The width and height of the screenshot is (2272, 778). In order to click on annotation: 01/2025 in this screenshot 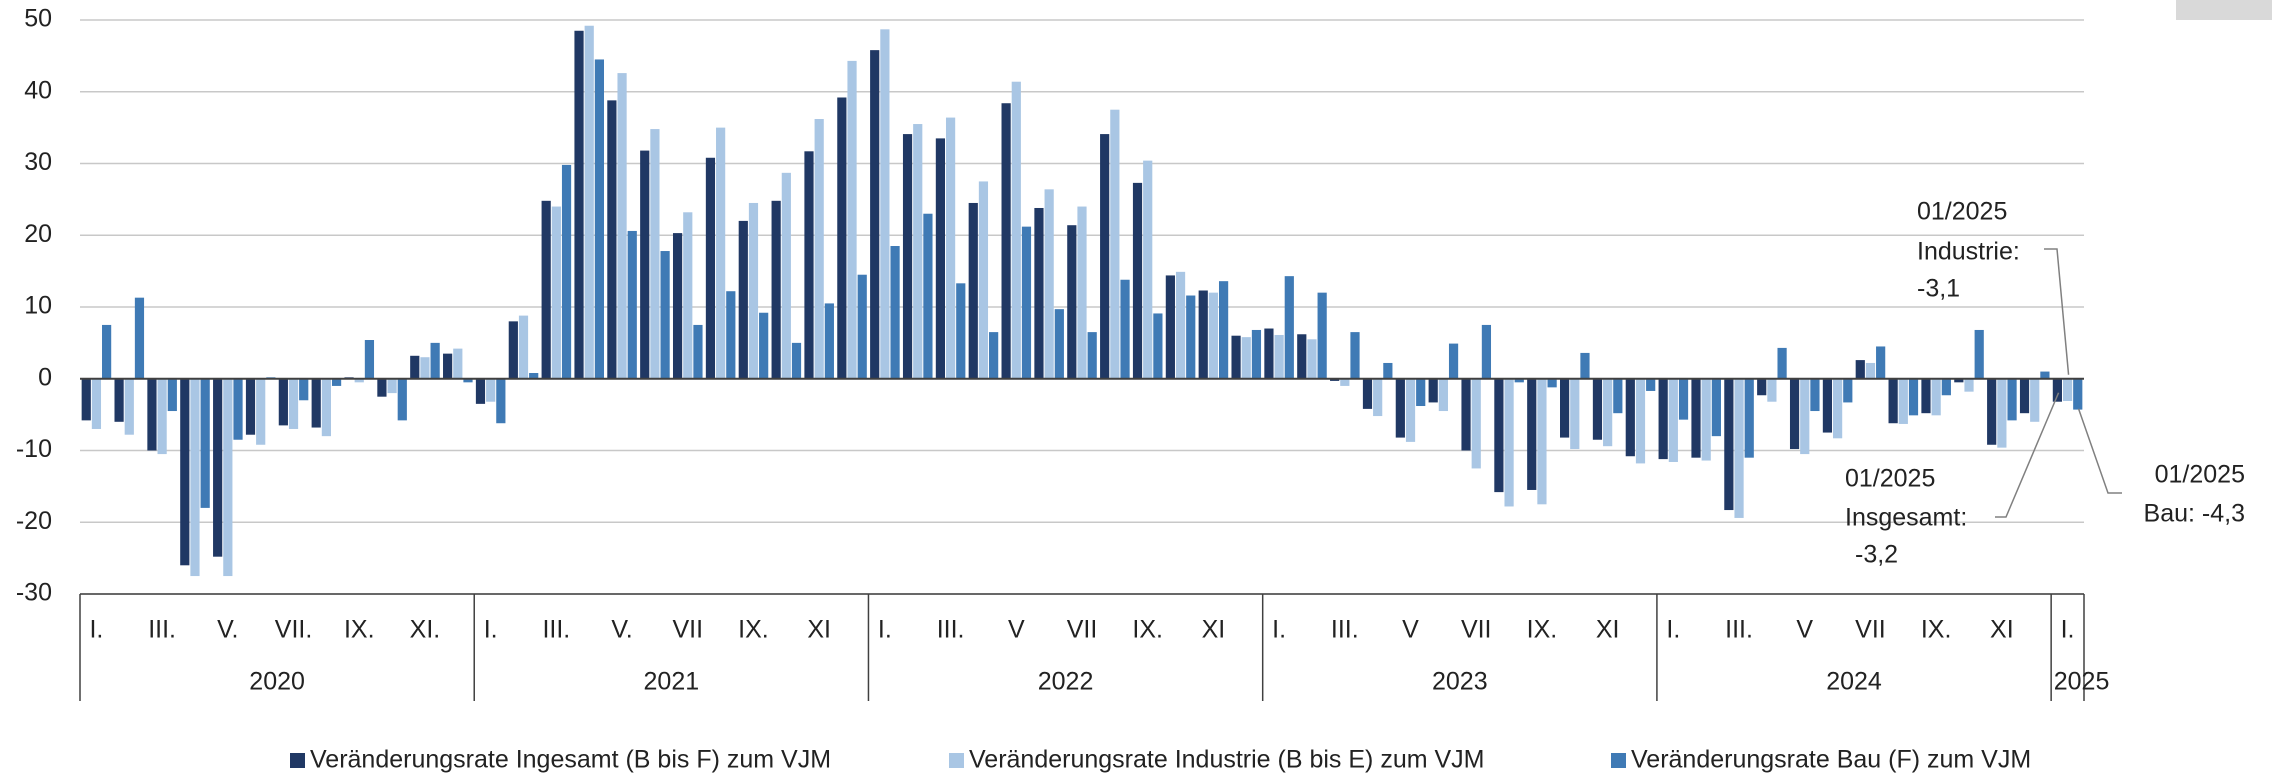, I will do `click(1890, 479)`.